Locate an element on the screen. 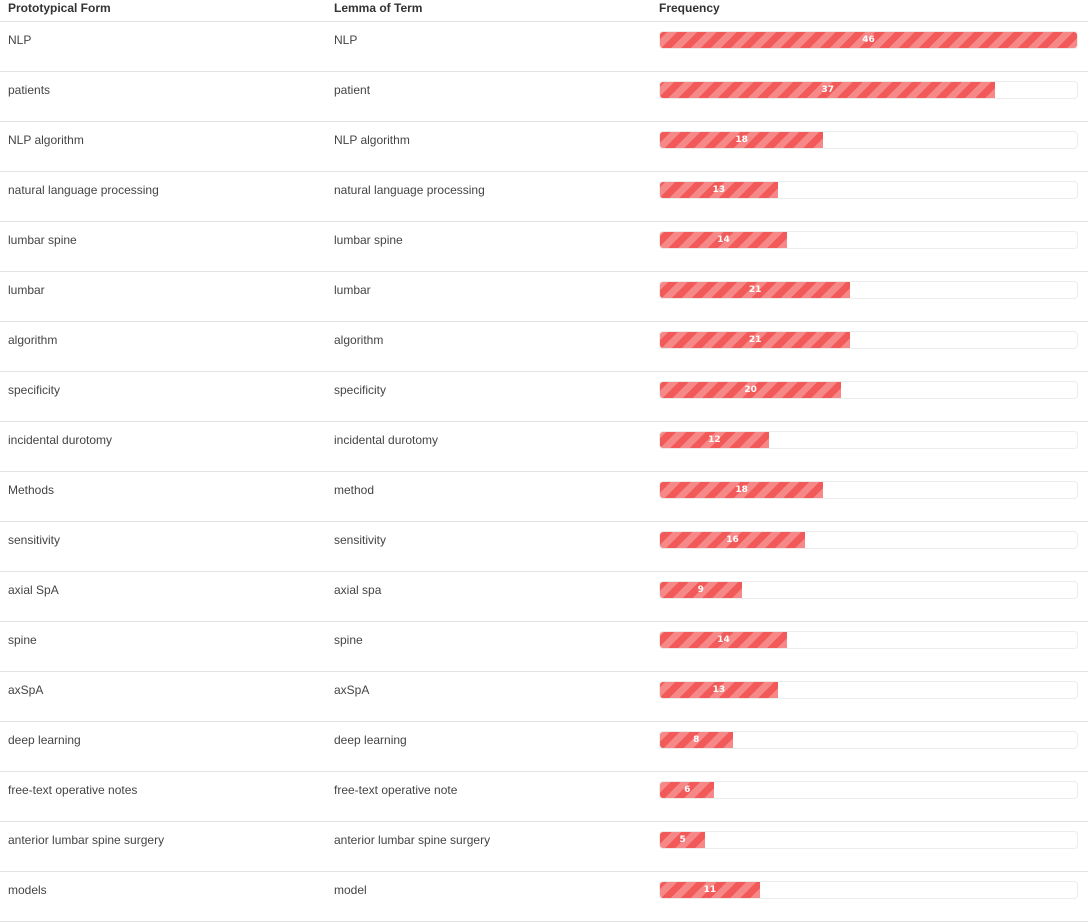 The image size is (1088, 922). frequency-bar: 37 is located at coordinates (828, 90).